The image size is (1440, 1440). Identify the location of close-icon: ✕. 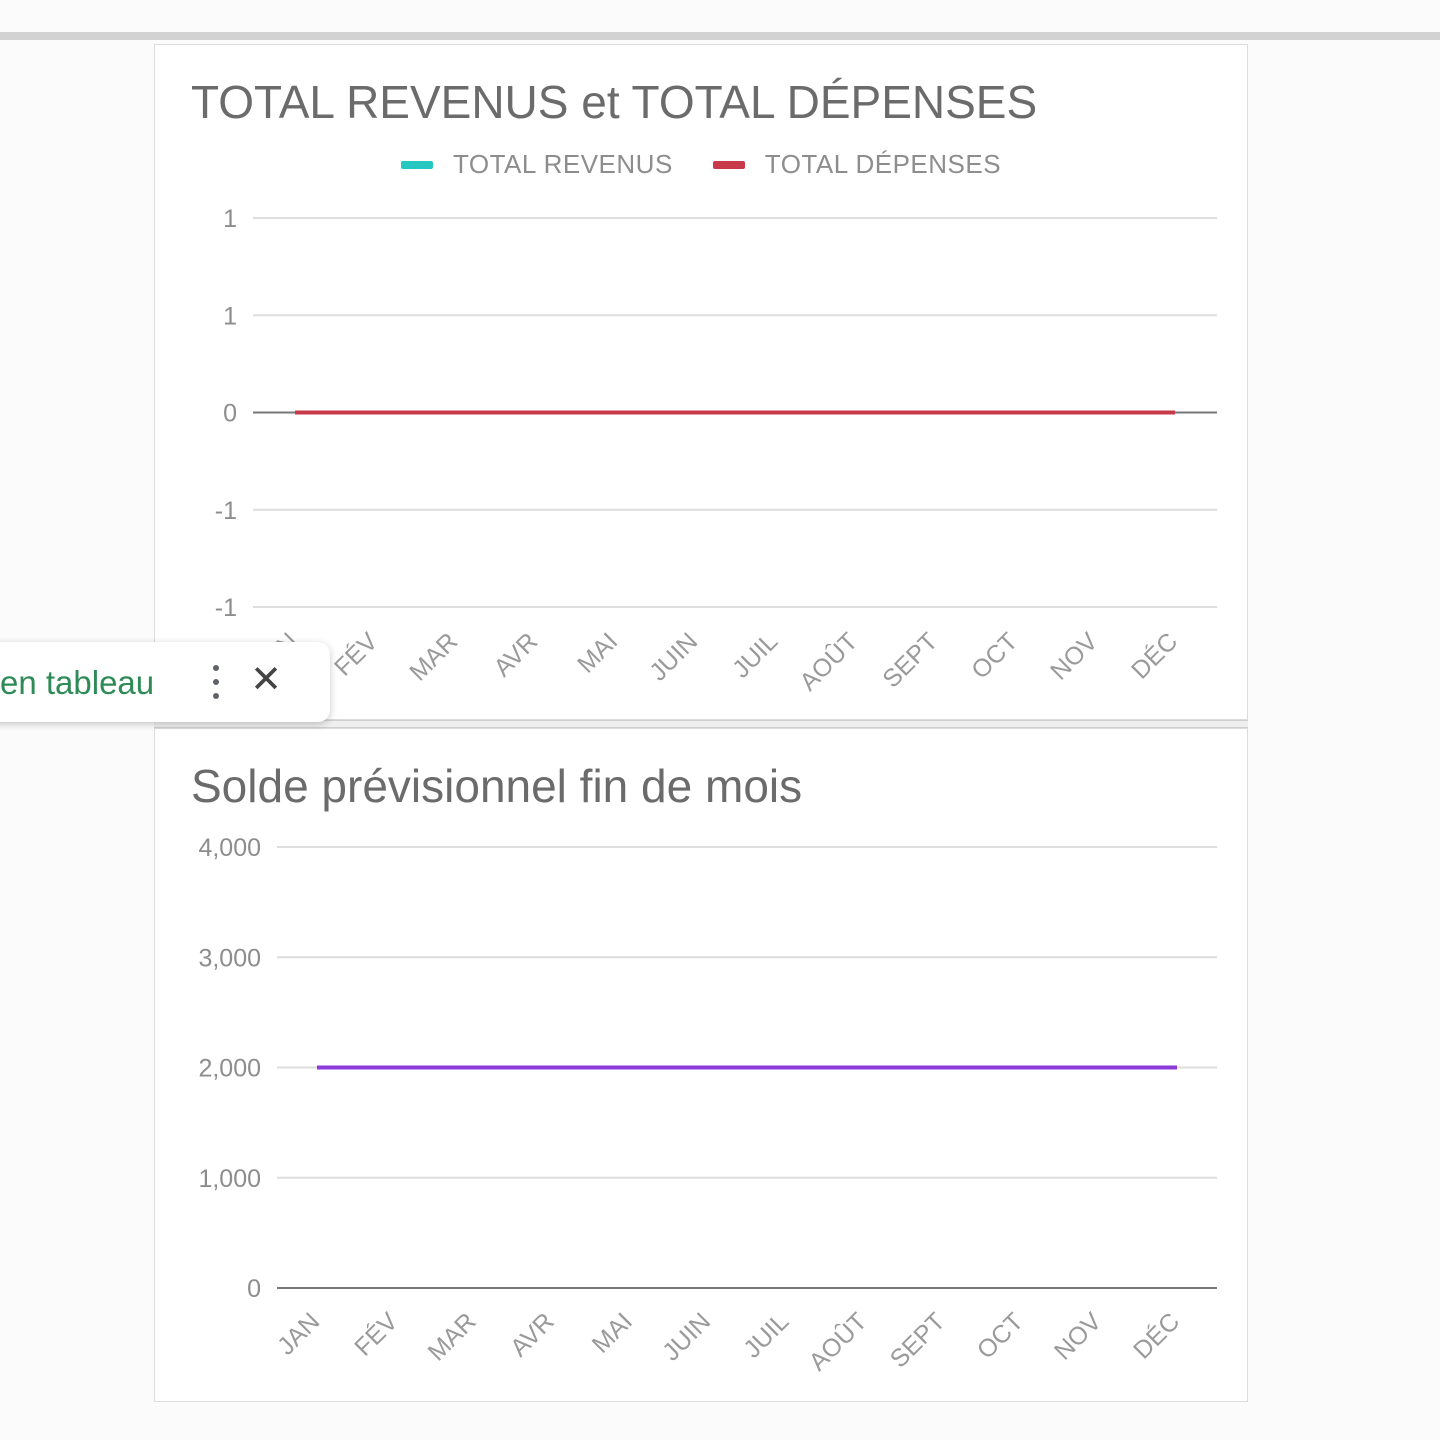
(266, 680).